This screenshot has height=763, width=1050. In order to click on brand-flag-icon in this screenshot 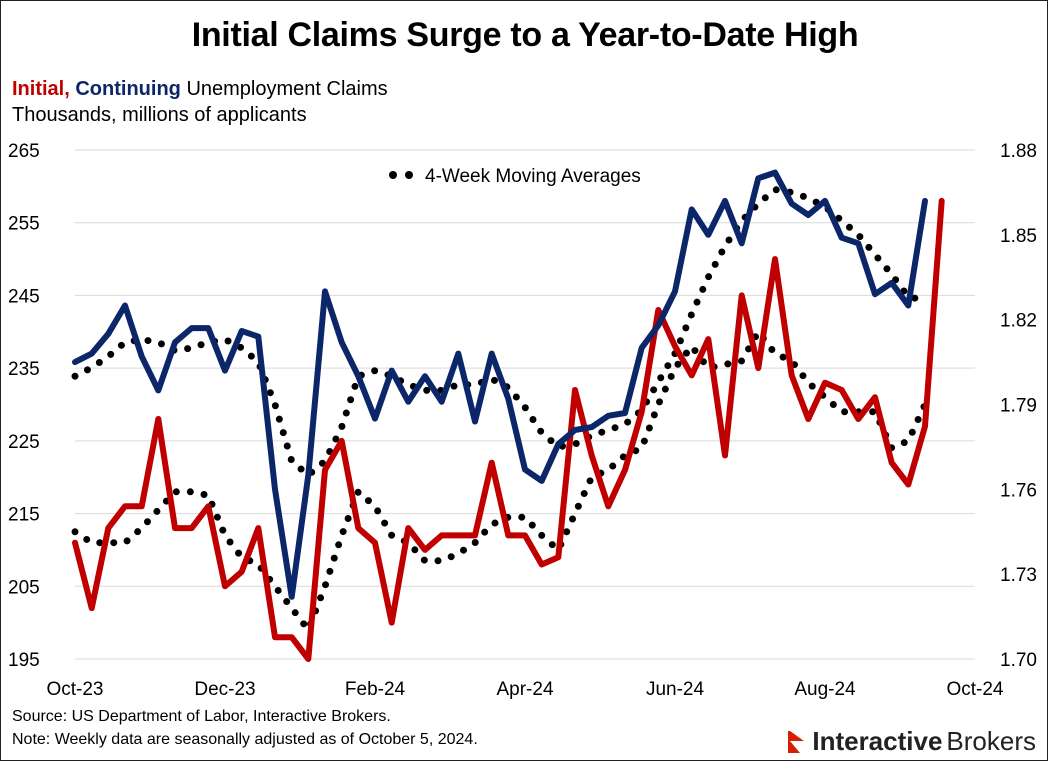, I will do `click(796, 741)`.